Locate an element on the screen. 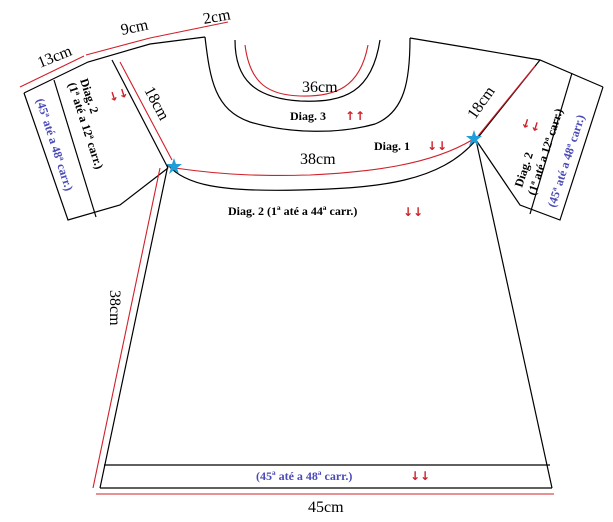 This screenshot has width=613, height=522. right-sleeve-panel is located at coordinates (539, 153).